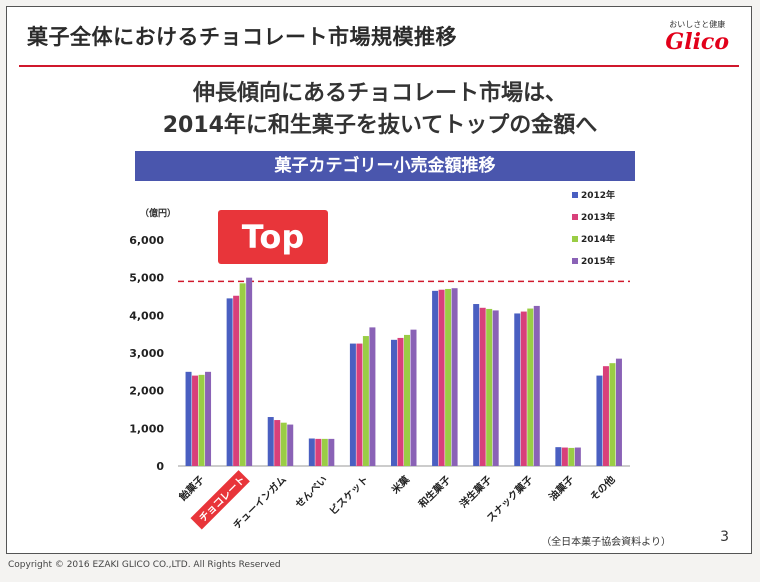 The image size is (760, 582). I want to click on y-tick-label: 1,000, so click(146, 428).